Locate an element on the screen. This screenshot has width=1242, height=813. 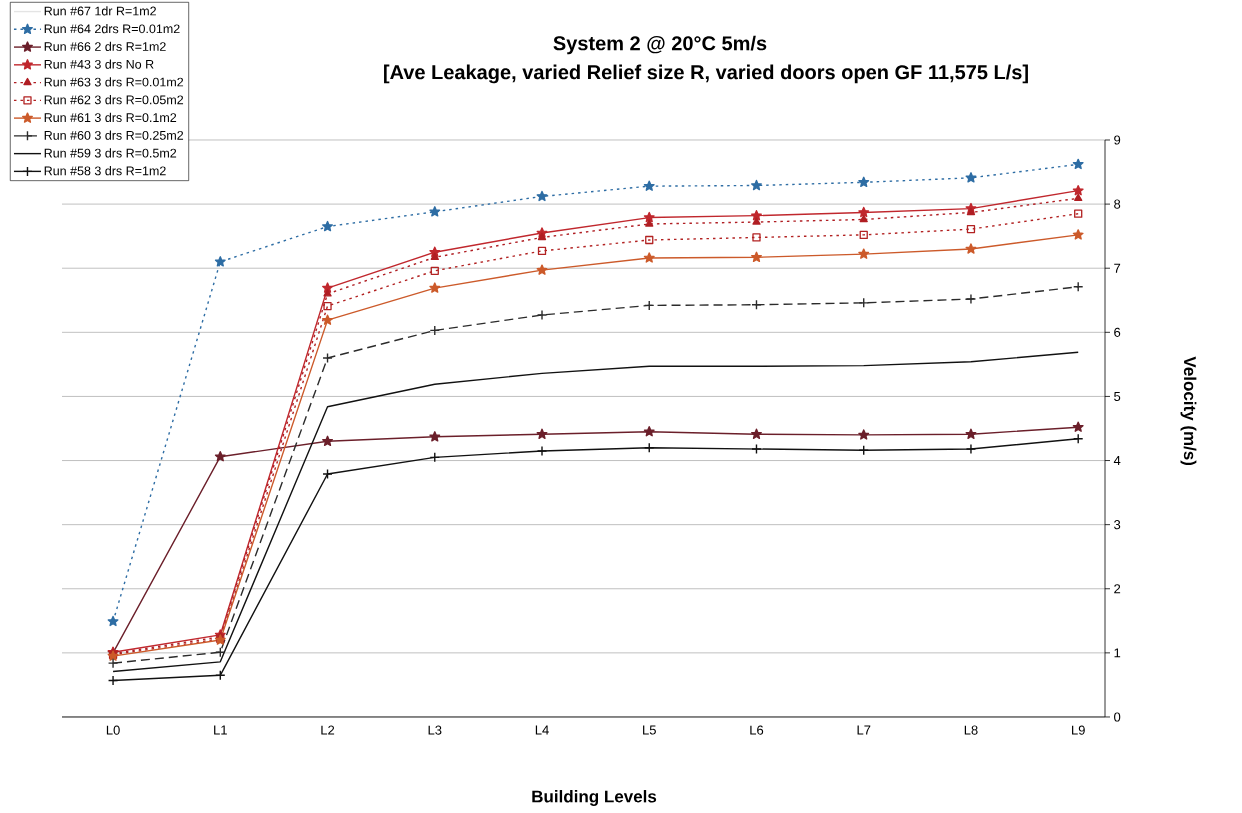
y-tick-label: 4 is located at coordinates (1117, 461).